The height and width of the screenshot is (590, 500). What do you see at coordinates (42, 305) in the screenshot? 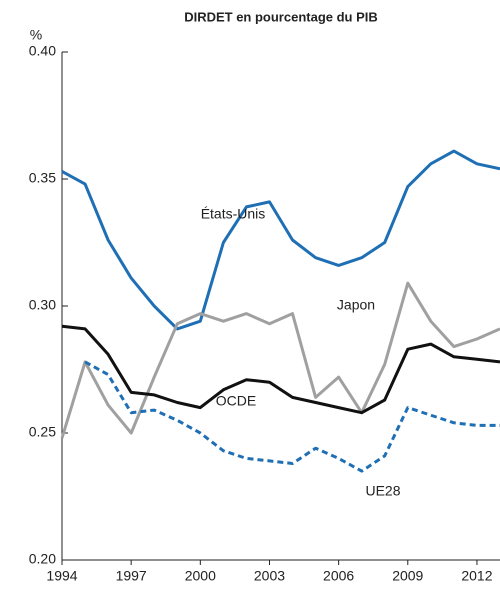
I see `y-tick-label: 0.30` at bounding box center [42, 305].